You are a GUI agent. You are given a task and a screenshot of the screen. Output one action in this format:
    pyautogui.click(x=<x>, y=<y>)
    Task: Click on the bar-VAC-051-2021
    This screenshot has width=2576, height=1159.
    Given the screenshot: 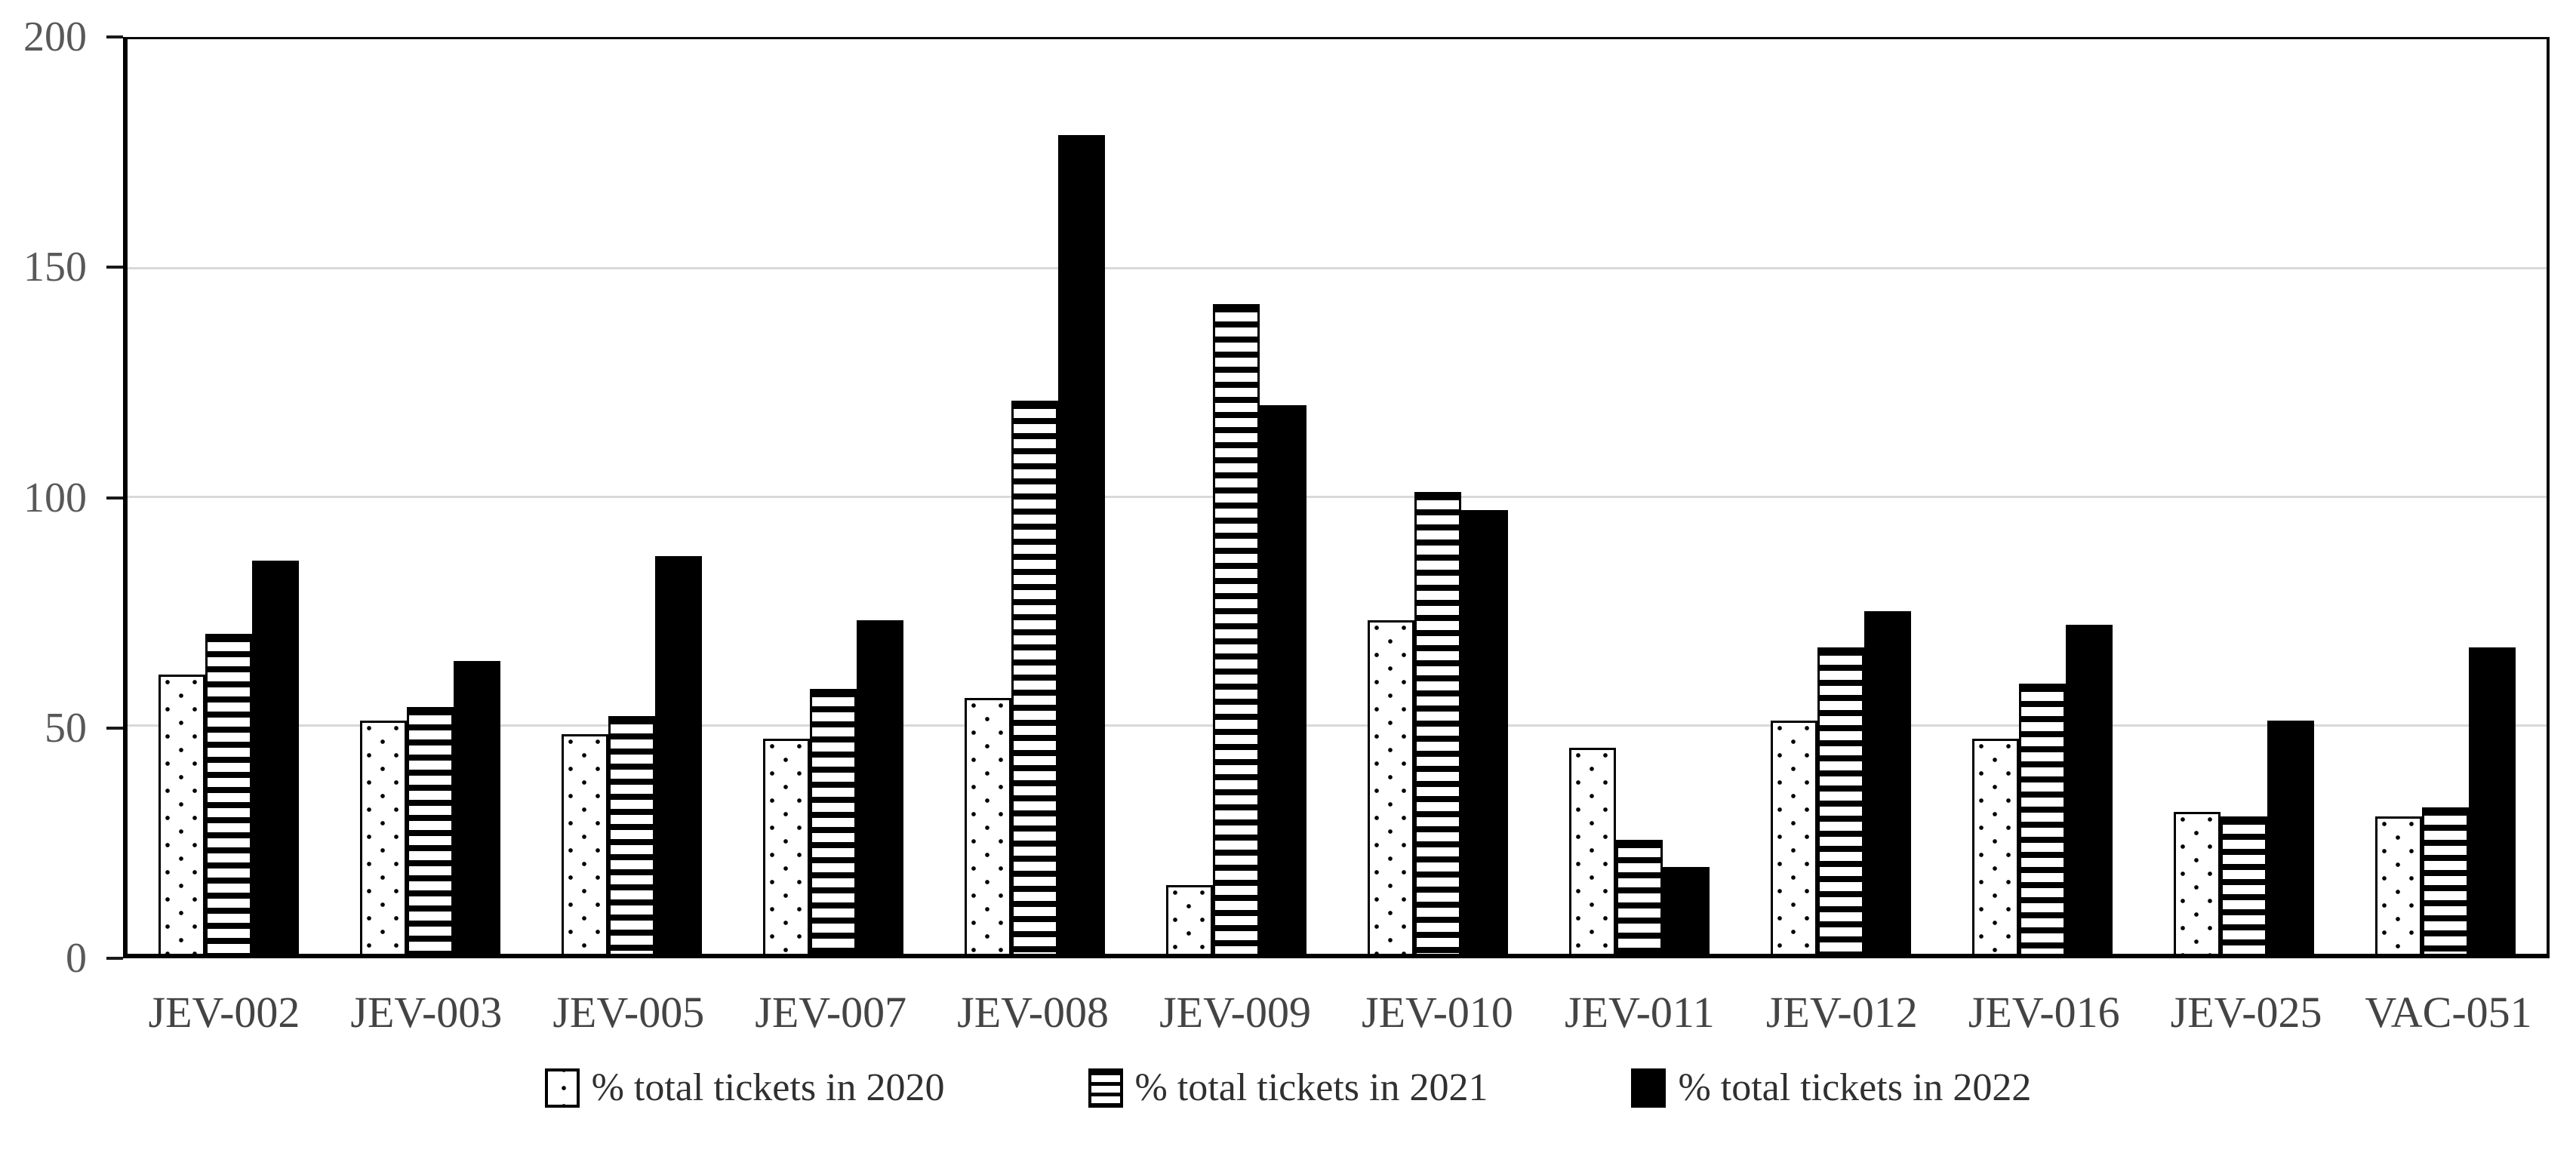 What is the action you would take?
    pyautogui.click(x=2446, y=880)
    